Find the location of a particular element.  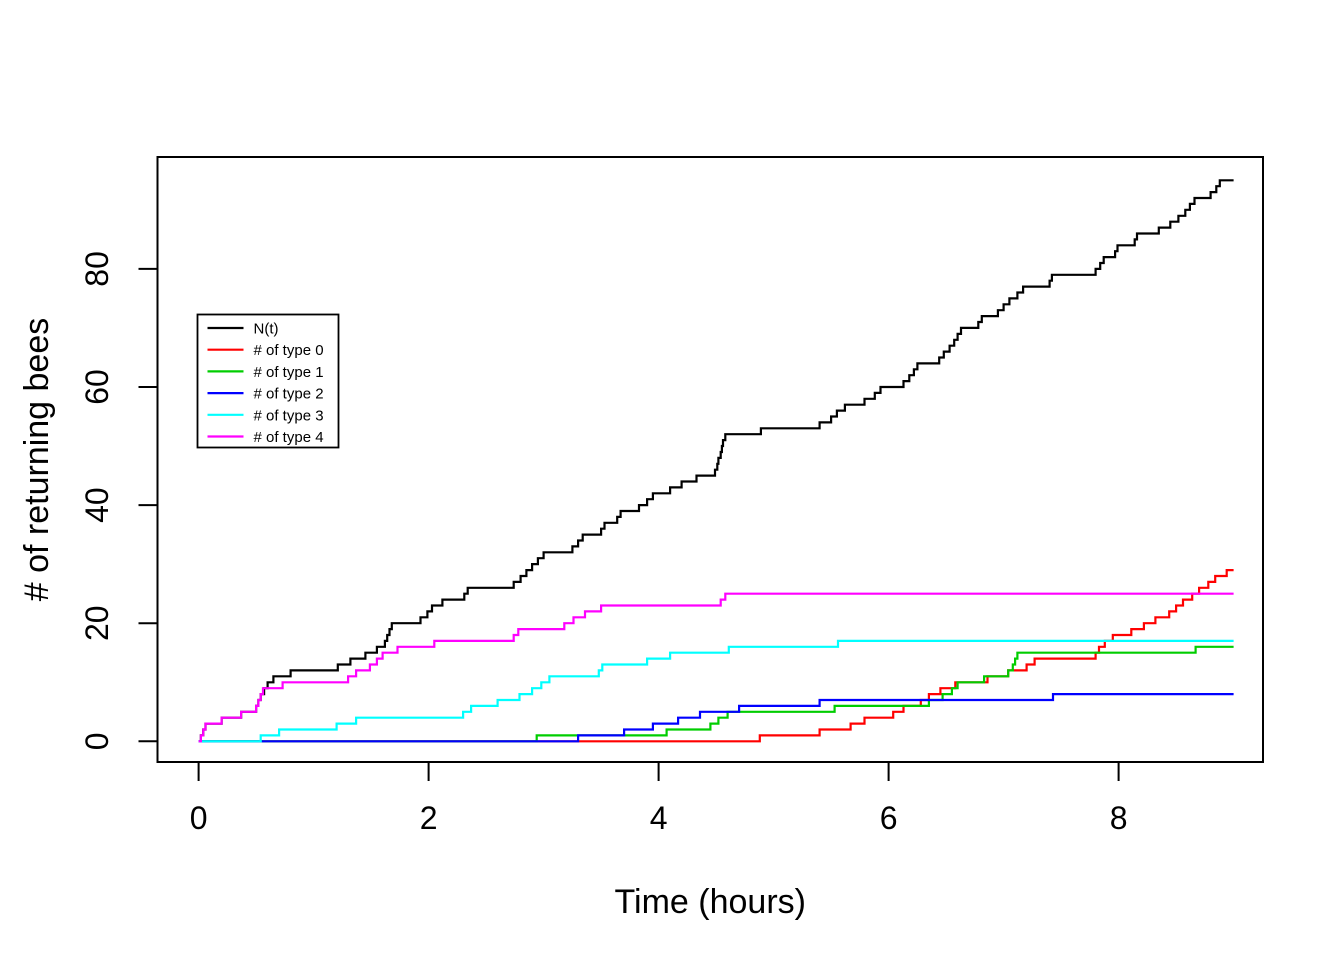

y-axis-tick-label: 20 is located at coordinates (97, 623).